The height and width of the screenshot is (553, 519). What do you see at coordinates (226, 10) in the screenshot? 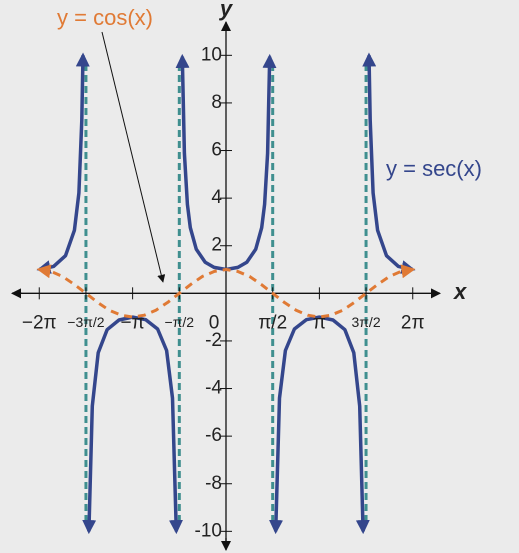
I see `y-axis-label: y` at bounding box center [226, 10].